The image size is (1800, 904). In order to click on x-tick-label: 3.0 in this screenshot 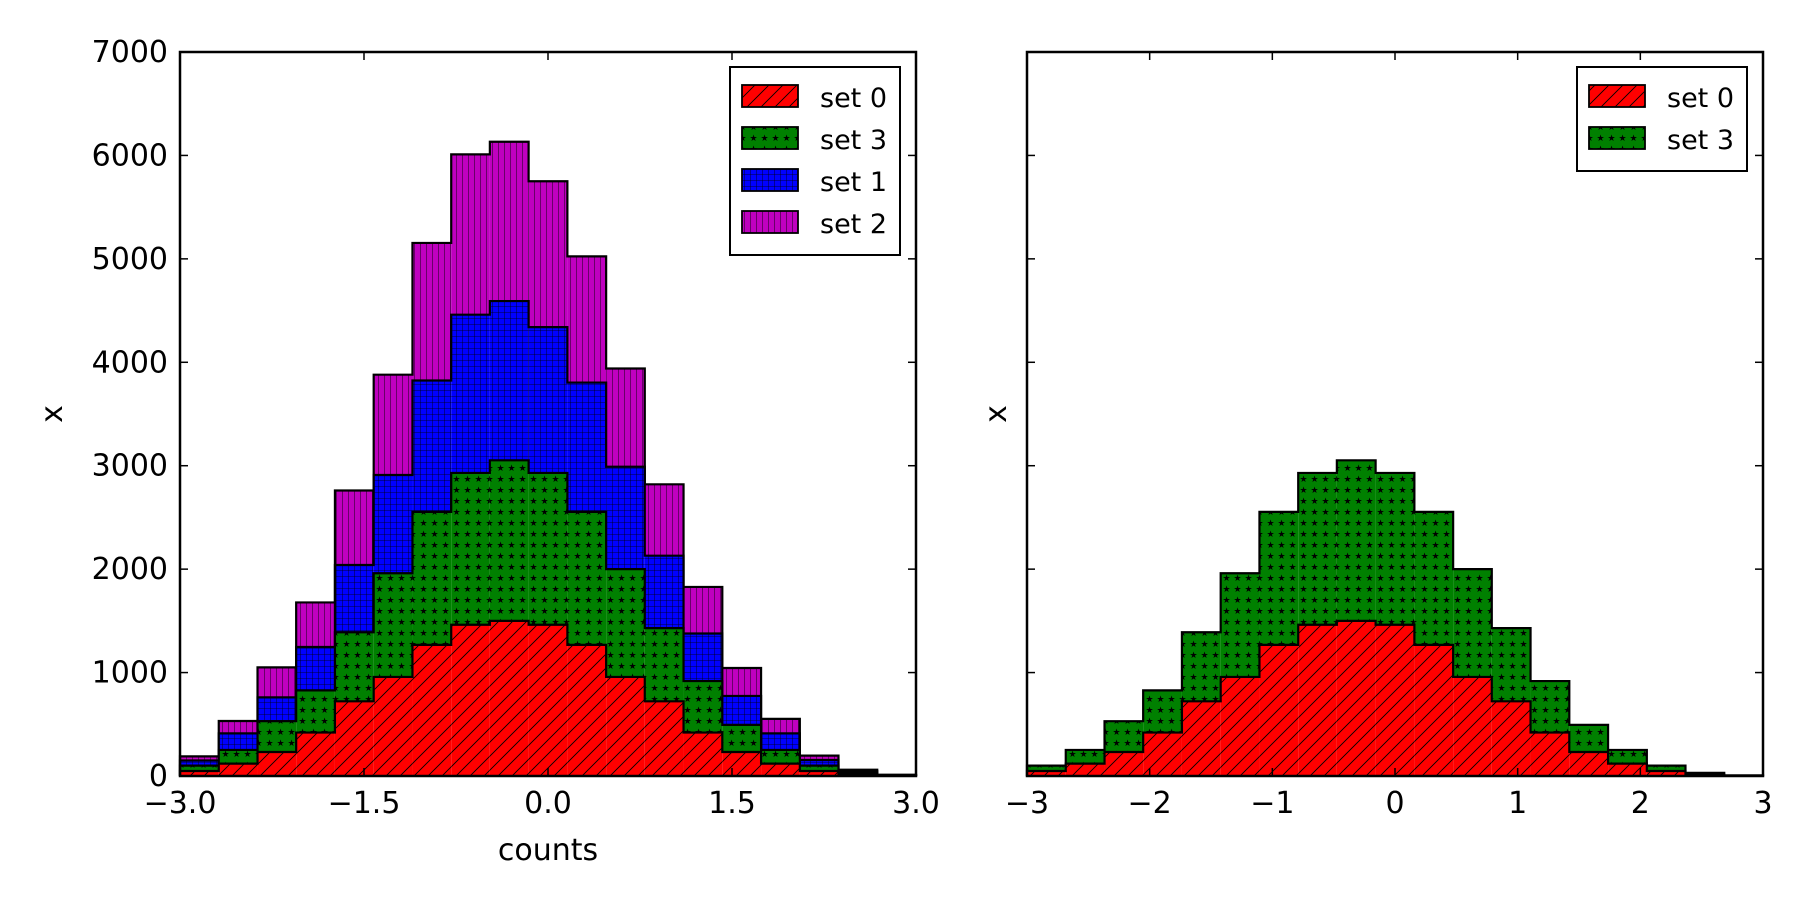, I will do `click(916, 803)`.